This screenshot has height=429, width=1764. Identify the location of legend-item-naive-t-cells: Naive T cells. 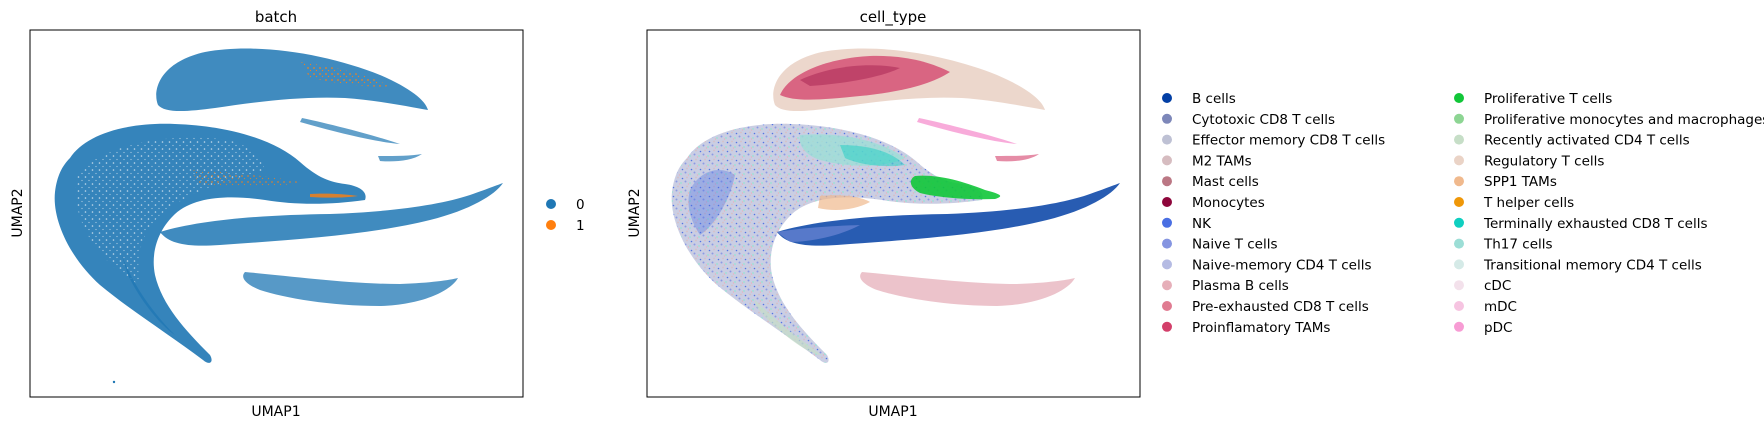
(1220, 245).